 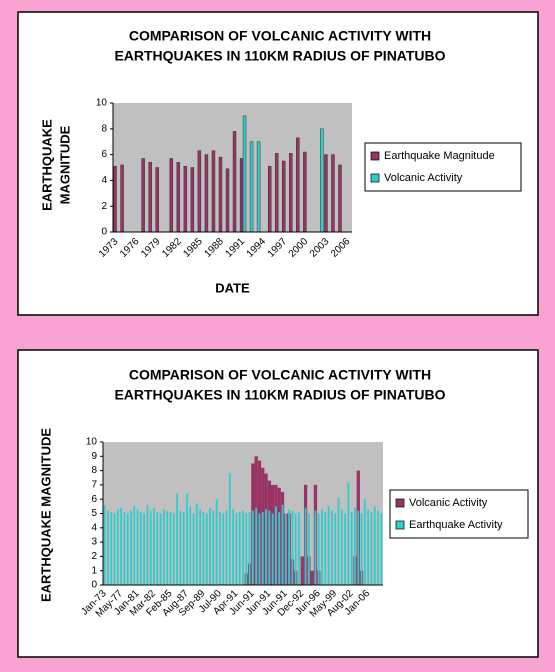 I want to click on y-tick-label: 2, so click(x=94, y=556).